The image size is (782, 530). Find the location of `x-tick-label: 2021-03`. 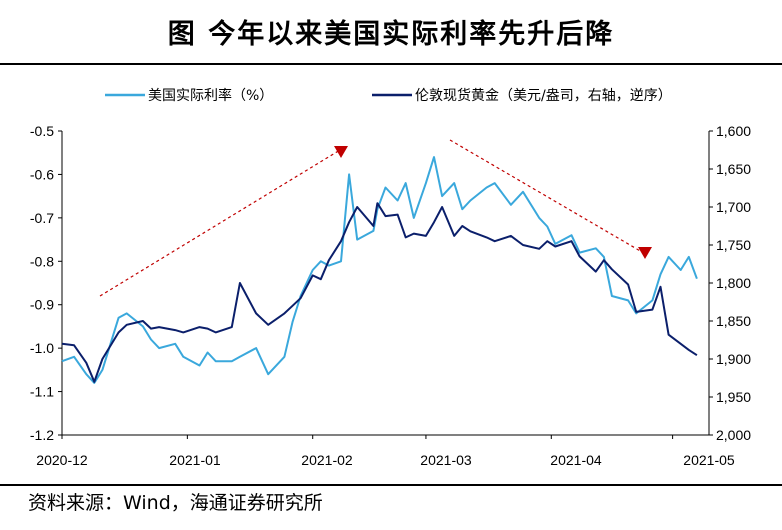

x-tick-label: 2021-03 is located at coordinates (446, 460).